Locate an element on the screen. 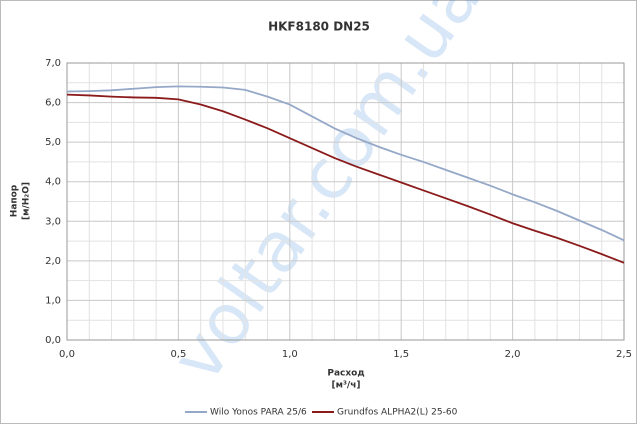 The height and width of the screenshot is (425, 638). y-tick-label: 5,0 is located at coordinates (53, 142).